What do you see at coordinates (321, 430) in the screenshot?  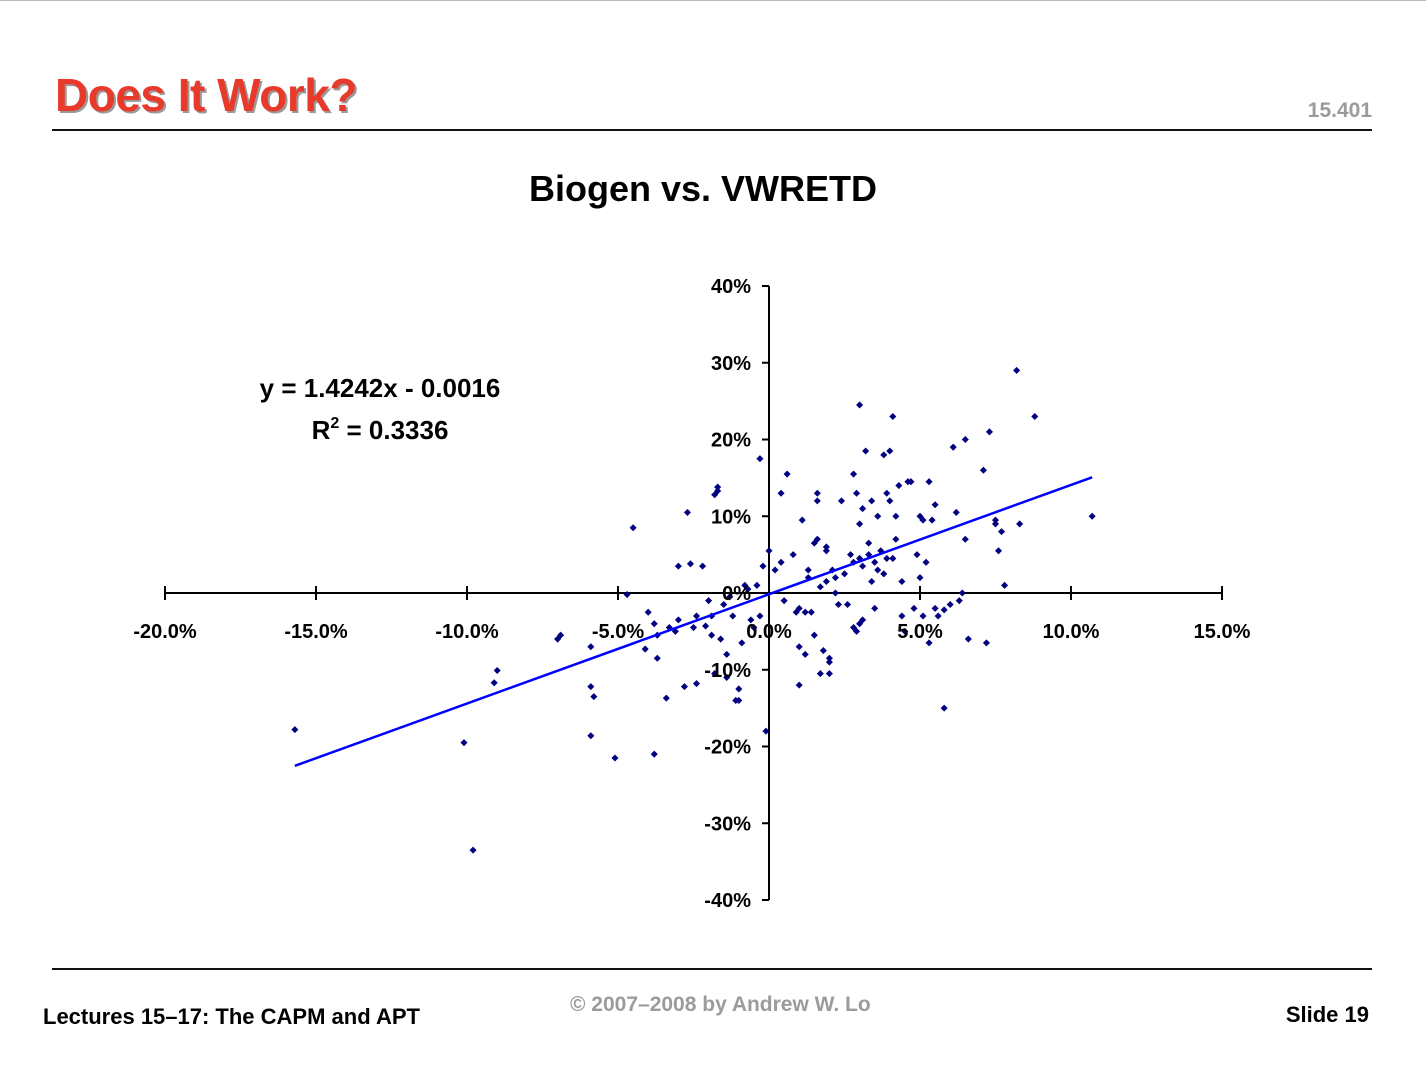 I see `r-squared-prefix: R` at bounding box center [321, 430].